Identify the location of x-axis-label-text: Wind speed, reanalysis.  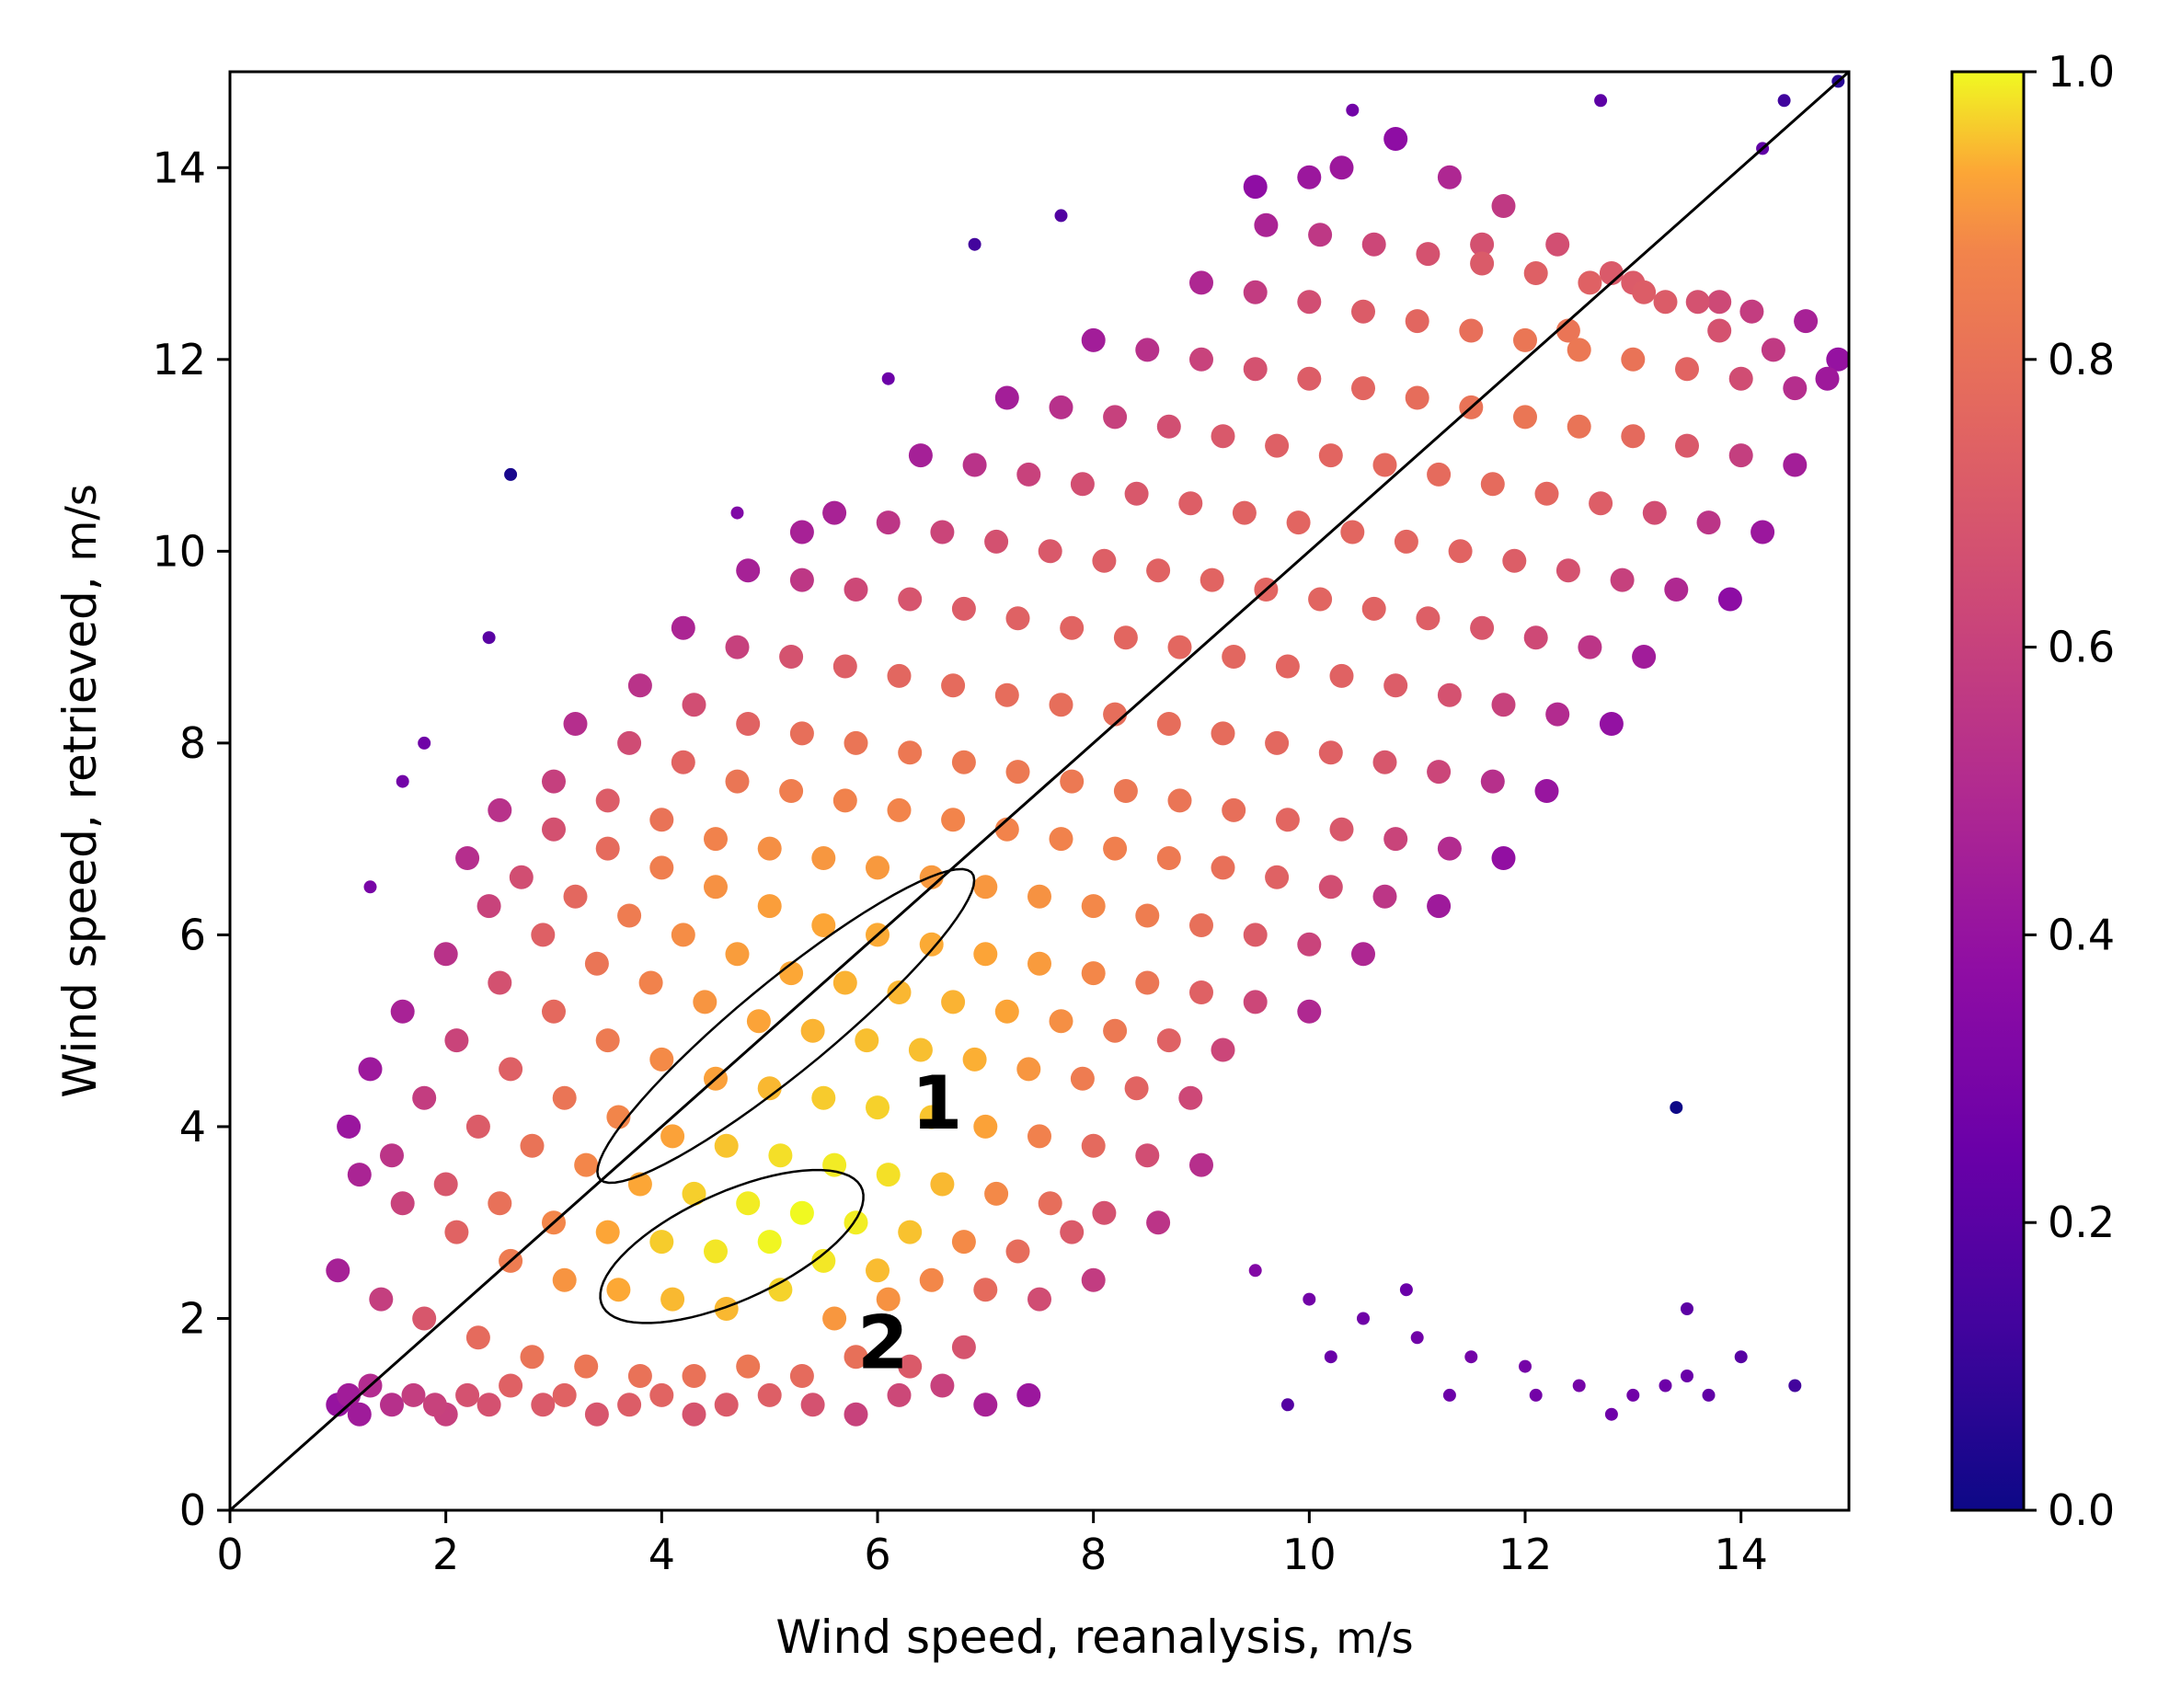
(1040, 1637).